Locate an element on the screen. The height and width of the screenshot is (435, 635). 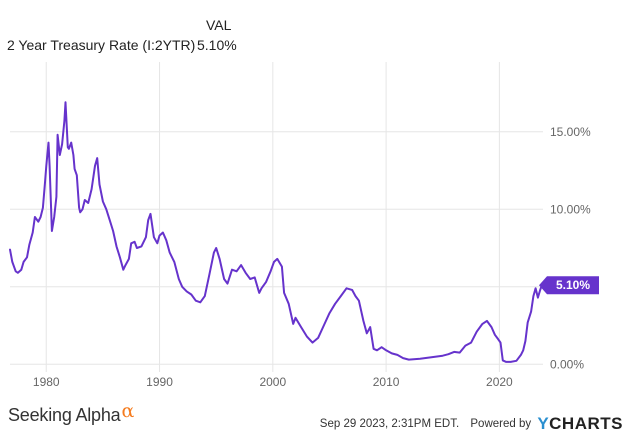
last-value-tag: 5.10% is located at coordinates (569, 285).